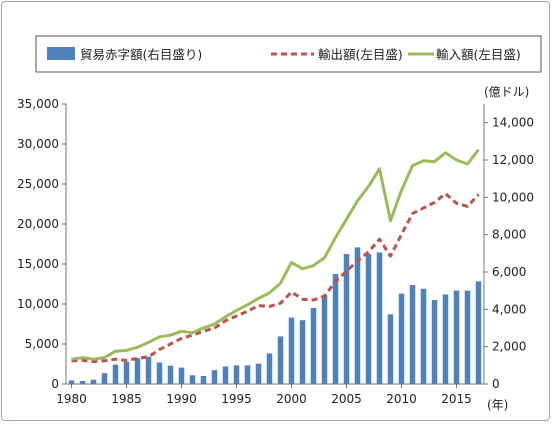 The height and width of the screenshot is (424, 553). What do you see at coordinates (126, 399) in the screenshot?
I see `x-tick-label: 1985` at bounding box center [126, 399].